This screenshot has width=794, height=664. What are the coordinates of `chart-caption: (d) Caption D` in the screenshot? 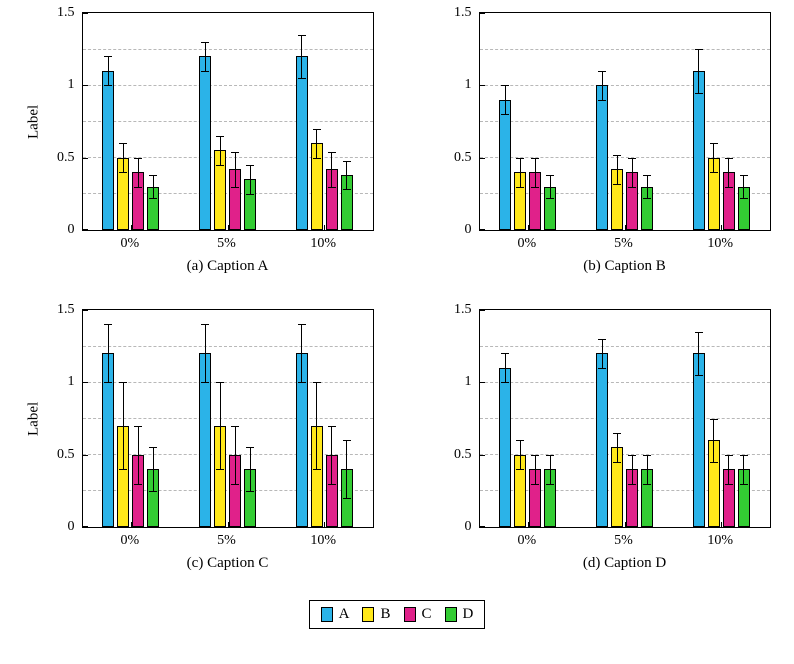 It's located at (624, 563).